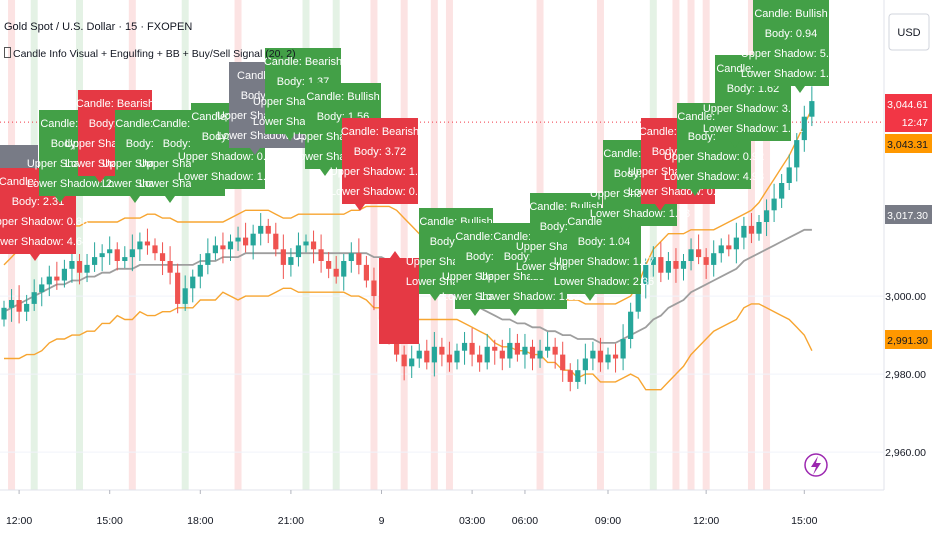 This screenshot has height=550, width=932. I want to click on price-badge-lower_band: 2,991.30, so click(908, 339).